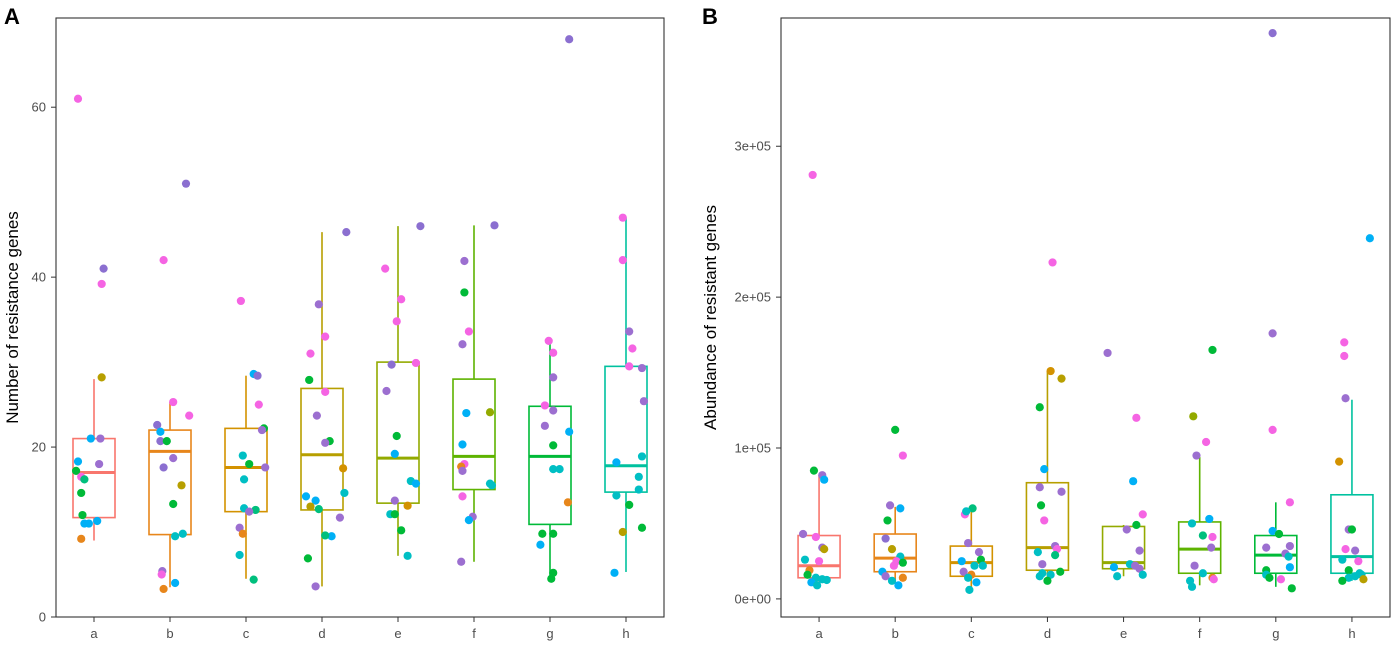 The image size is (1397, 645). Describe the element at coordinates (626, 394) in the screenshot. I see `box-h` at that location.